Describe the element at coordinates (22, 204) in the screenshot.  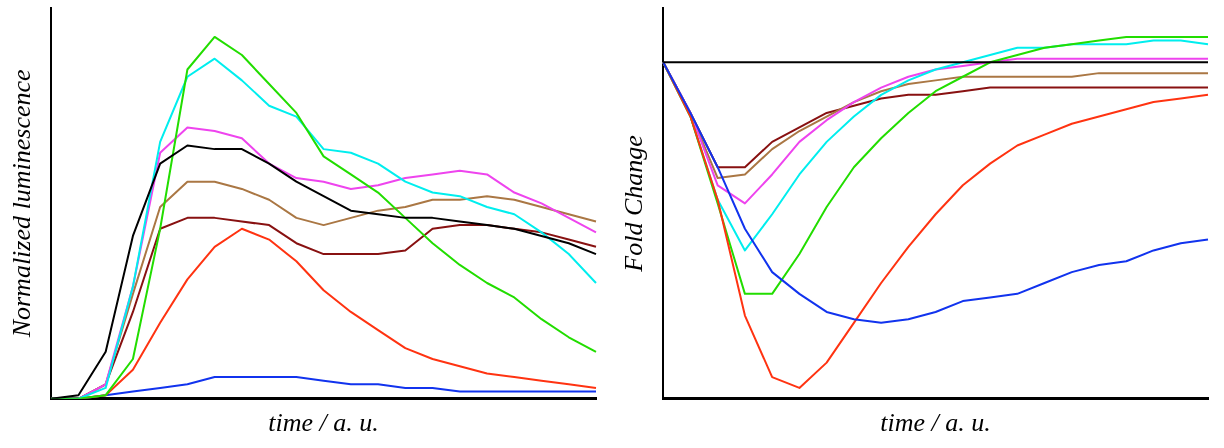
I see `y-axis-title: Normalized luminescence` at that location.